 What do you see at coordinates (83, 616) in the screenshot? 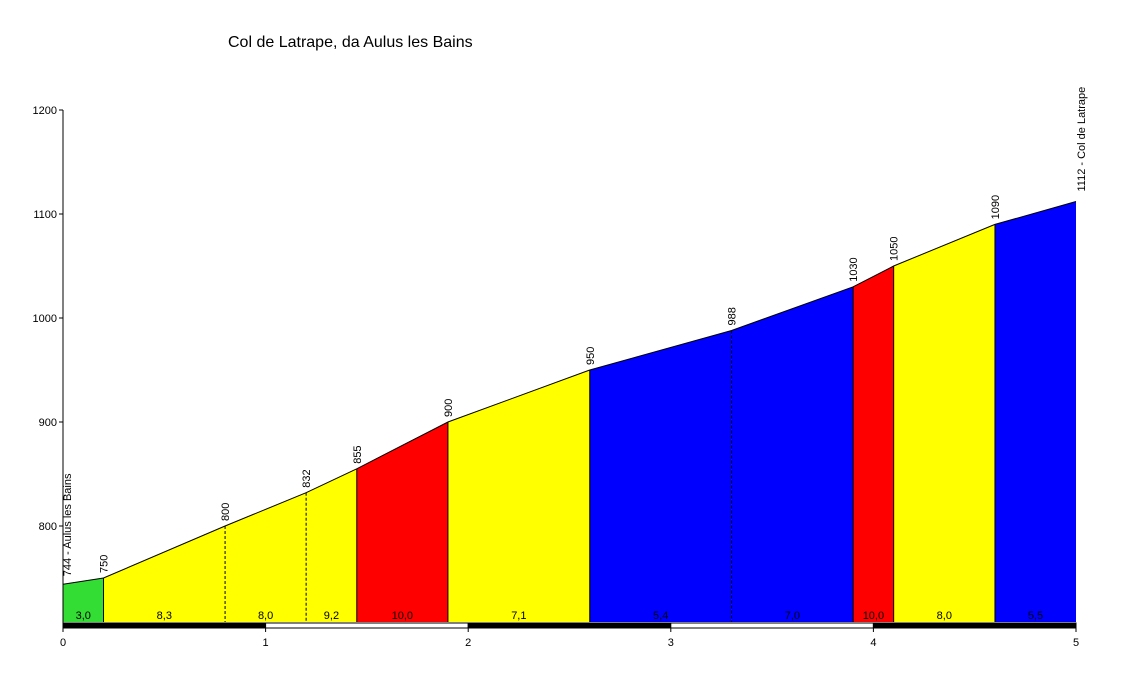
I see `gradient-label-0: 3,0` at bounding box center [83, 616].